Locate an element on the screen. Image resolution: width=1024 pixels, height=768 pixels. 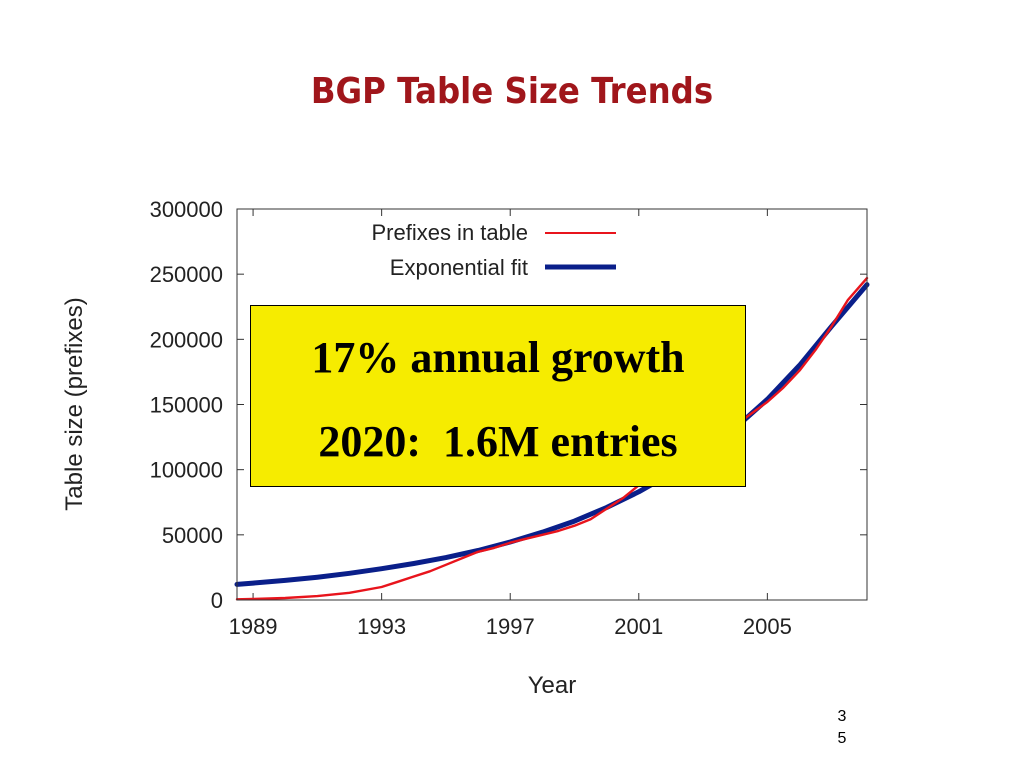
y-tick-label: 0 is located at coordinates (217, 600).